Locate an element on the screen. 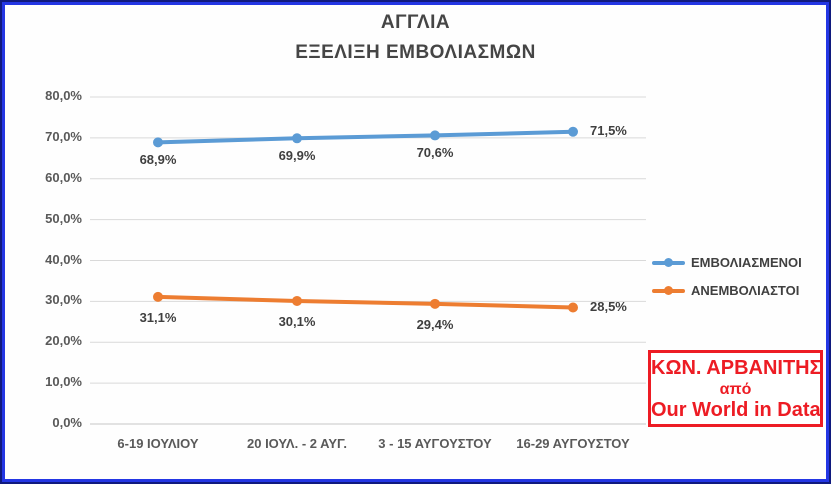 The width and height of the screenshot is (831, 484). y-axis-label: 0,0% is located at coordinates (67, 422).